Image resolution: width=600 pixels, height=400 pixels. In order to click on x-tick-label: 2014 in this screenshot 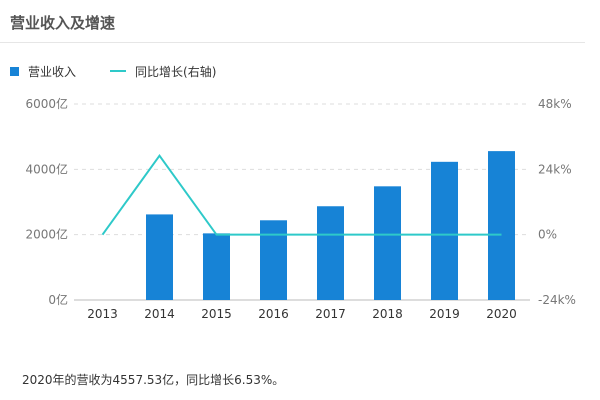, I will do `click(159, 314)`.